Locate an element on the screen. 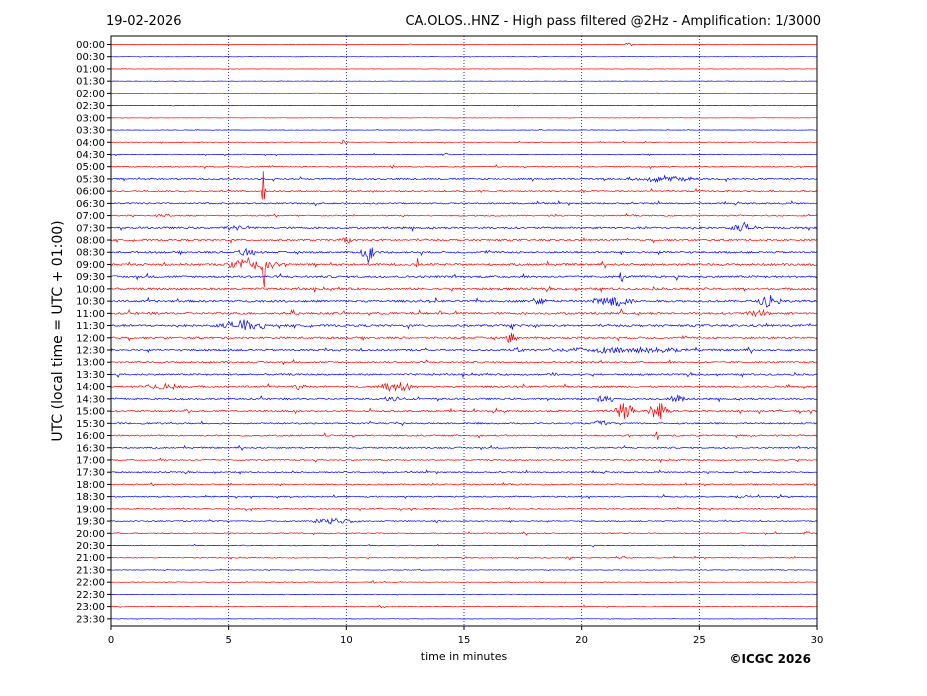 This screenshot has height=696, width=927. trace-19:30 is located at coordinates (464, 521).